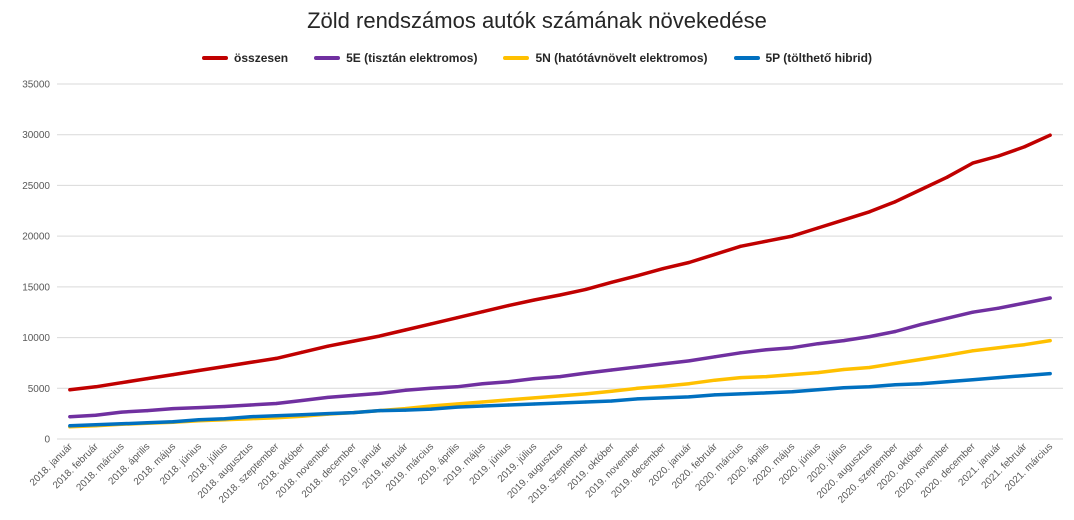 Image resolution: width=1074 pixels, height=520 pixels. What do you see at coordinates (412, 58) in the screenshot?
I see `legend-label-5e: 5E (tisztán elektromos)` at bounding box center [412, 58].